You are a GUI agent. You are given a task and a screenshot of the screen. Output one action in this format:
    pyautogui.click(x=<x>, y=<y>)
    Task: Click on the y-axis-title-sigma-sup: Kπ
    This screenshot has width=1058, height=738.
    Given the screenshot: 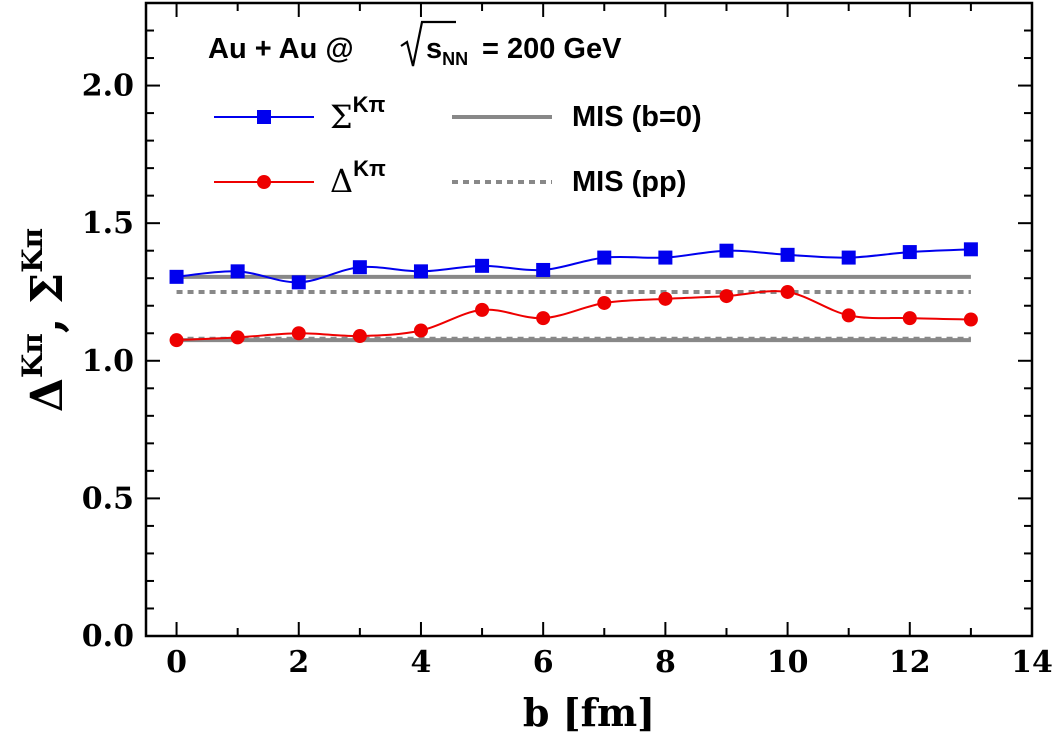 What is the action you would take?
    pyautogui.click(x=32, y=250)
    